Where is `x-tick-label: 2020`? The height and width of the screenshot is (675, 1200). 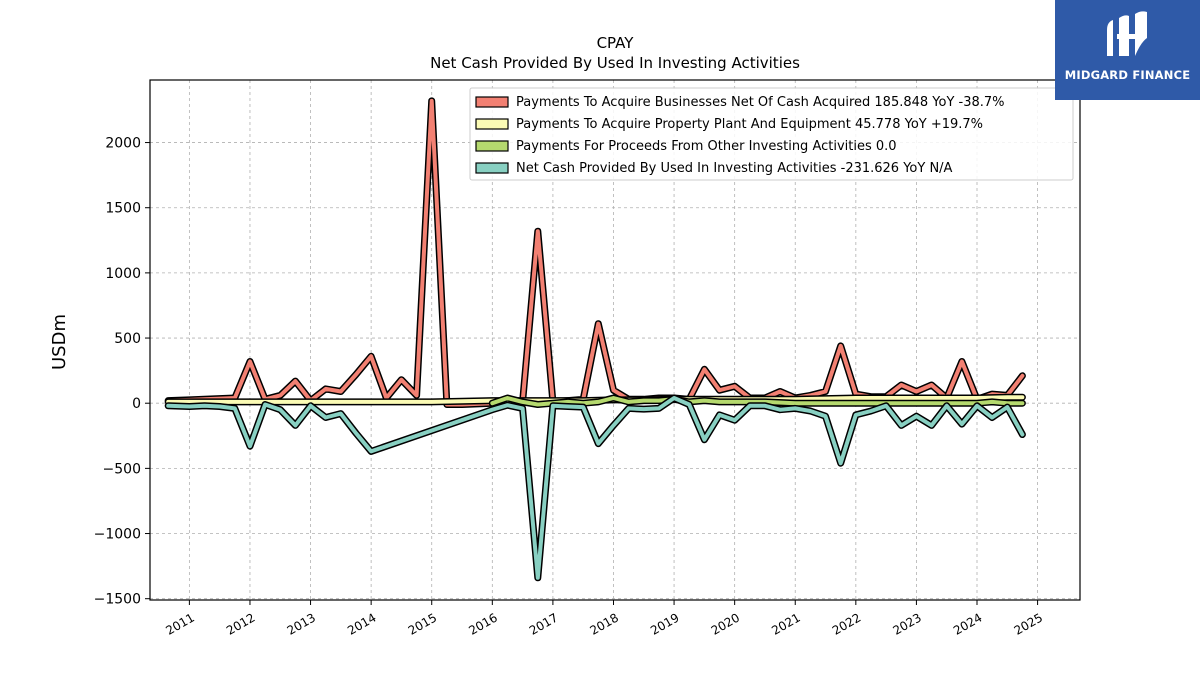
x-tick-label: 2020 is located at coordinates (725, 623).